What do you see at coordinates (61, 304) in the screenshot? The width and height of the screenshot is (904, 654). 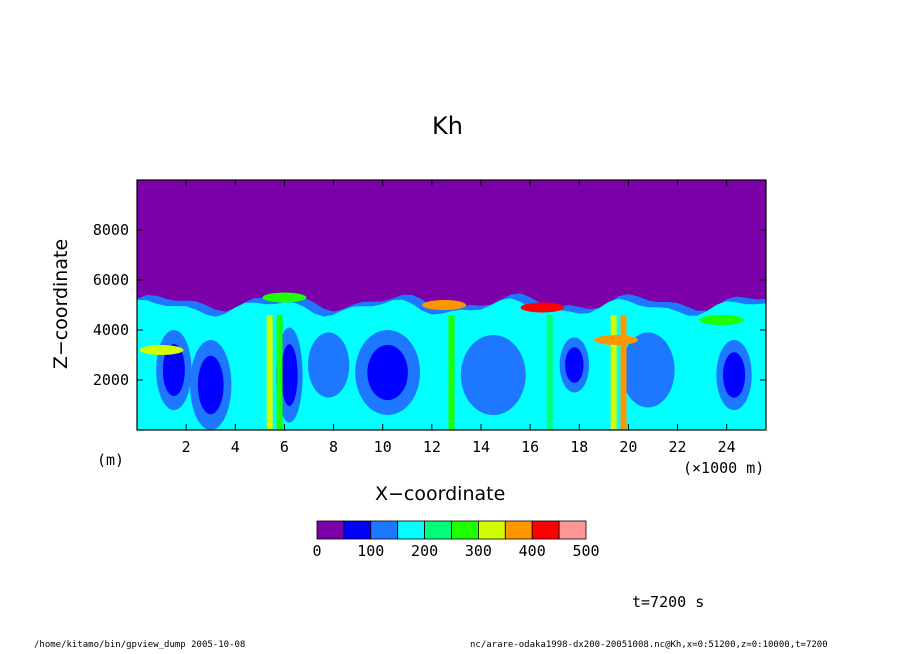 I see `y-axis-label: Z−coordinate` at bounding box center [61, 304].